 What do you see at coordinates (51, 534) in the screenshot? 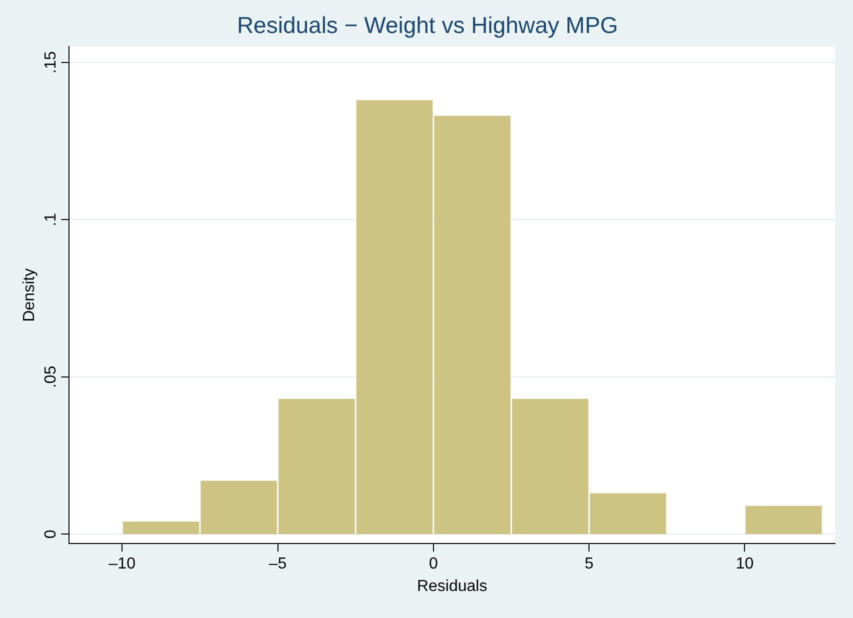
I see `y-tick-label: 0` at bounding box center [51, 534].